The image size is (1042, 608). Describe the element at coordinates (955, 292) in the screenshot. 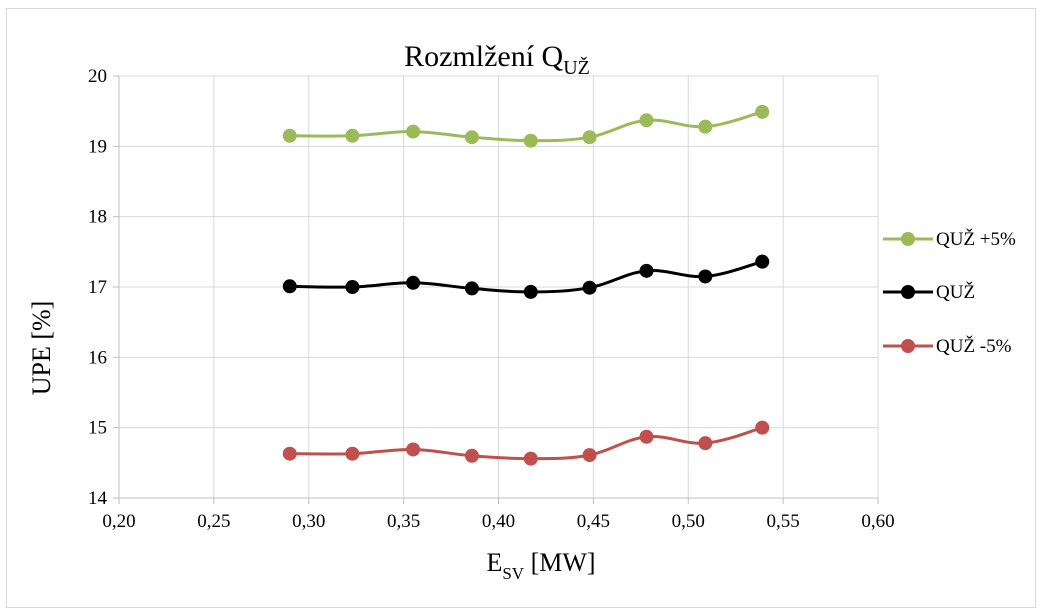

I see `legend-label: QUŽ` at that location.